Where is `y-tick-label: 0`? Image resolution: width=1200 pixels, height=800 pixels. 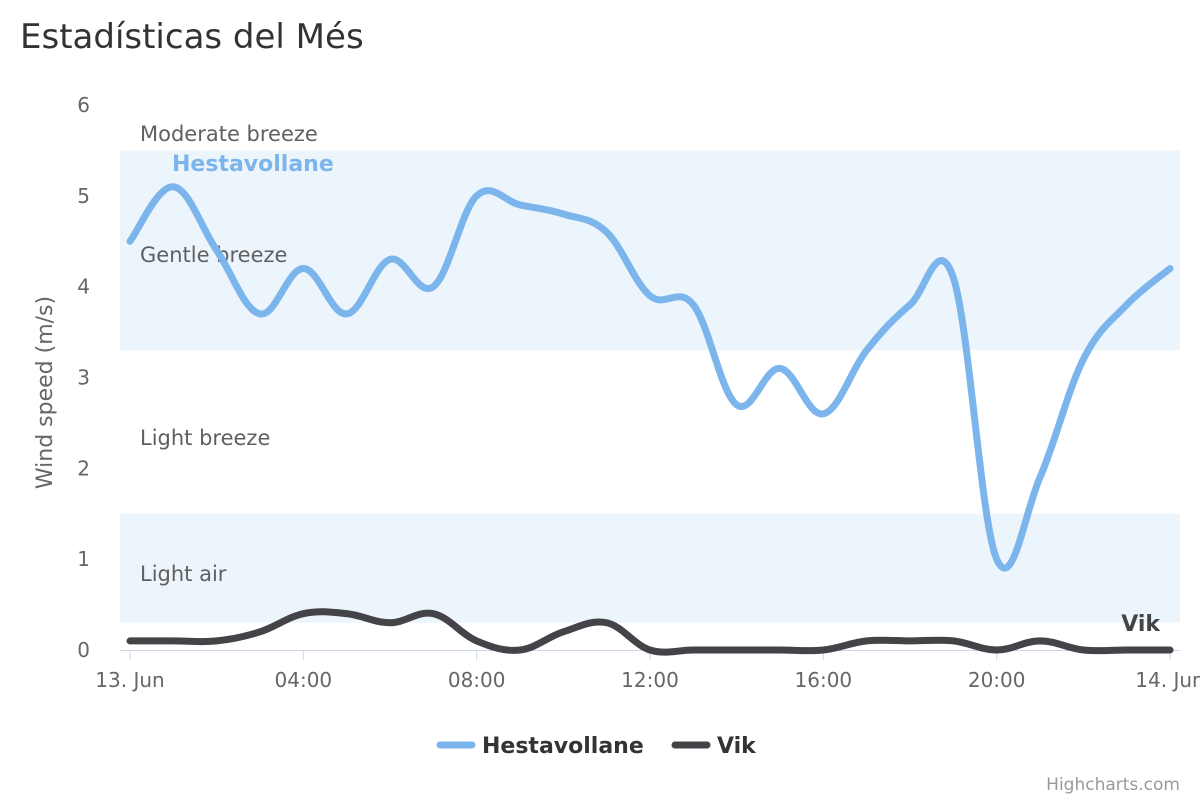 y-tick-label: 0 is located at coordinates (83, 650).